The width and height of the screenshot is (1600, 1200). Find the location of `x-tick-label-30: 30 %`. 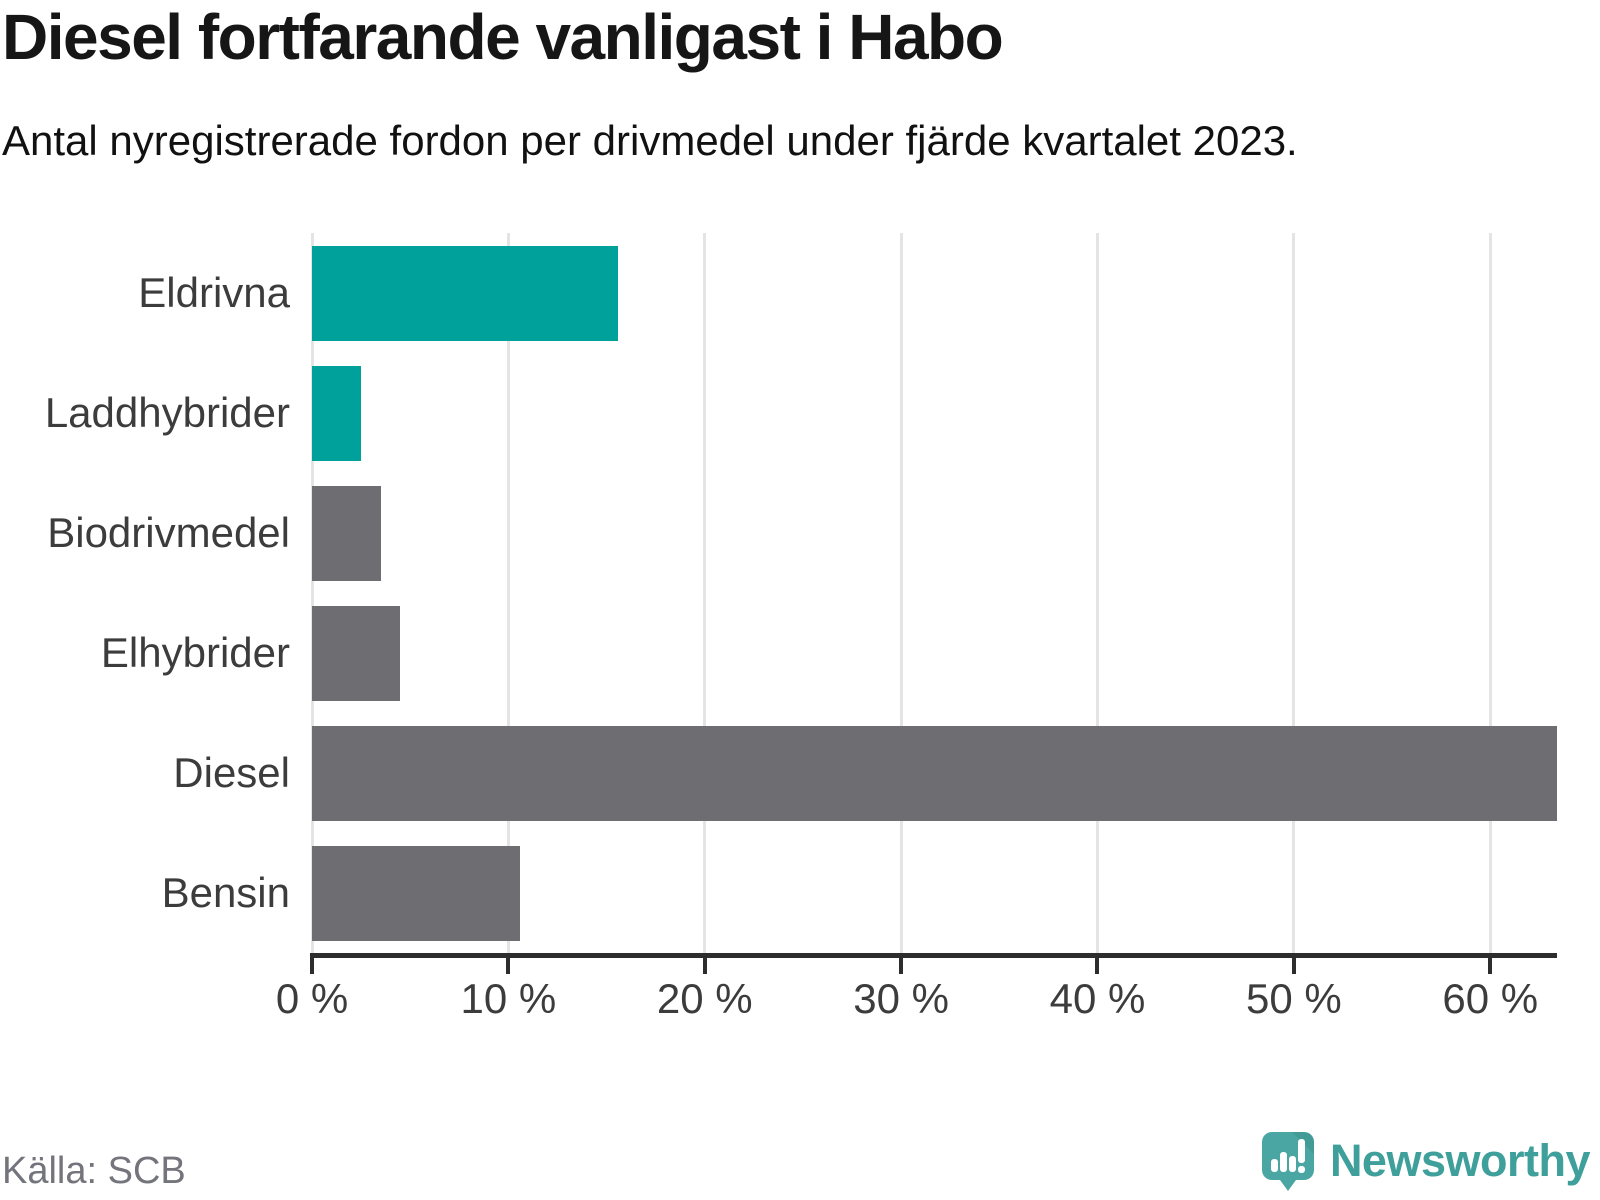

x-tick-label-30: 30 % is located at coordinates (901, 998).